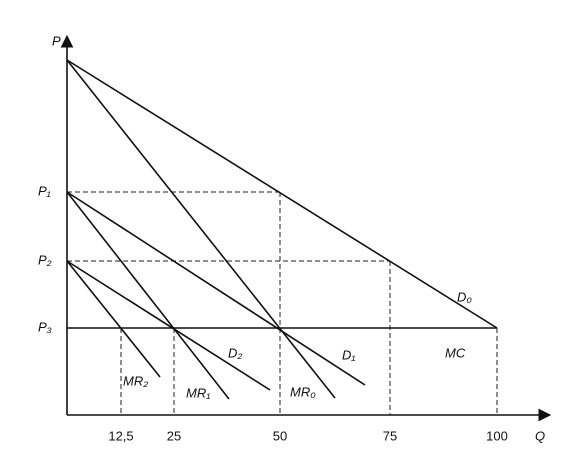 Image resolution: width=586 pixels, height=464 pixels. I want to click on curve-label: MR₀, so click(303, 391).